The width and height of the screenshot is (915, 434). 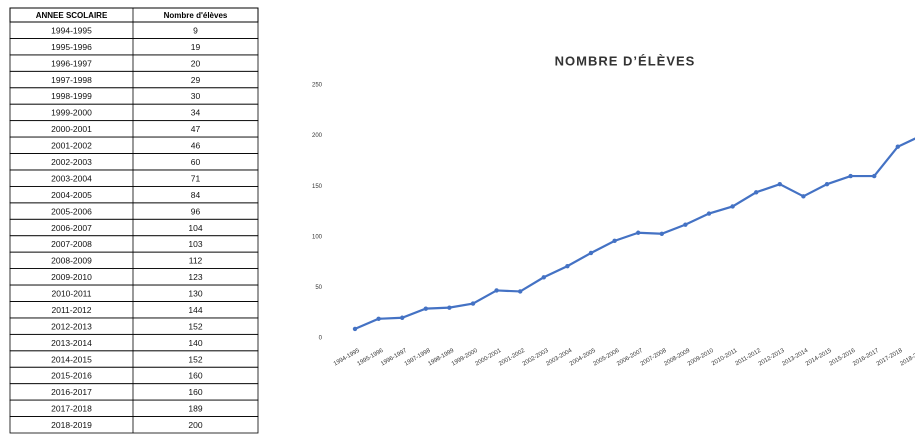 What do you see at coordinates (195, 277) in the screenshot?
I see `table-cell: 123` at bounding box center [195, 277].